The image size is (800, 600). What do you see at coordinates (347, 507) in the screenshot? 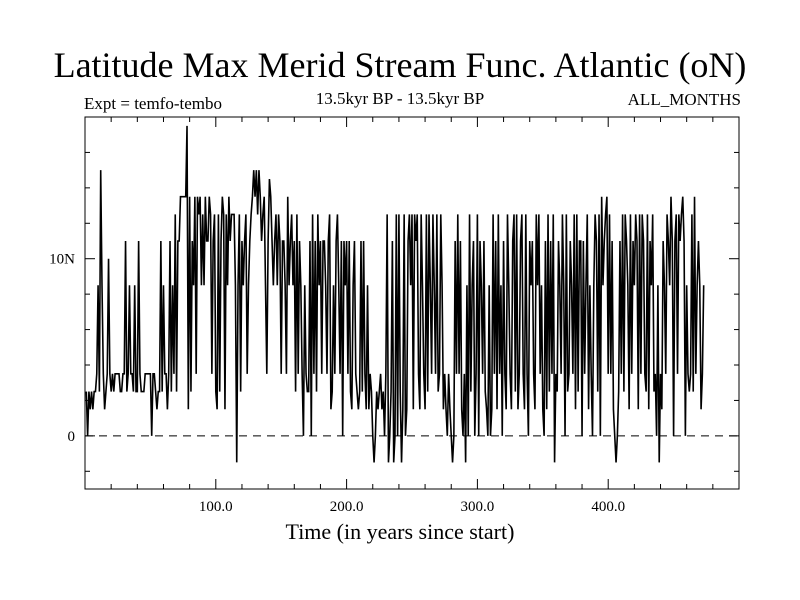
I see `x-tick-label: 200.0` at bounding box center [347, 507].